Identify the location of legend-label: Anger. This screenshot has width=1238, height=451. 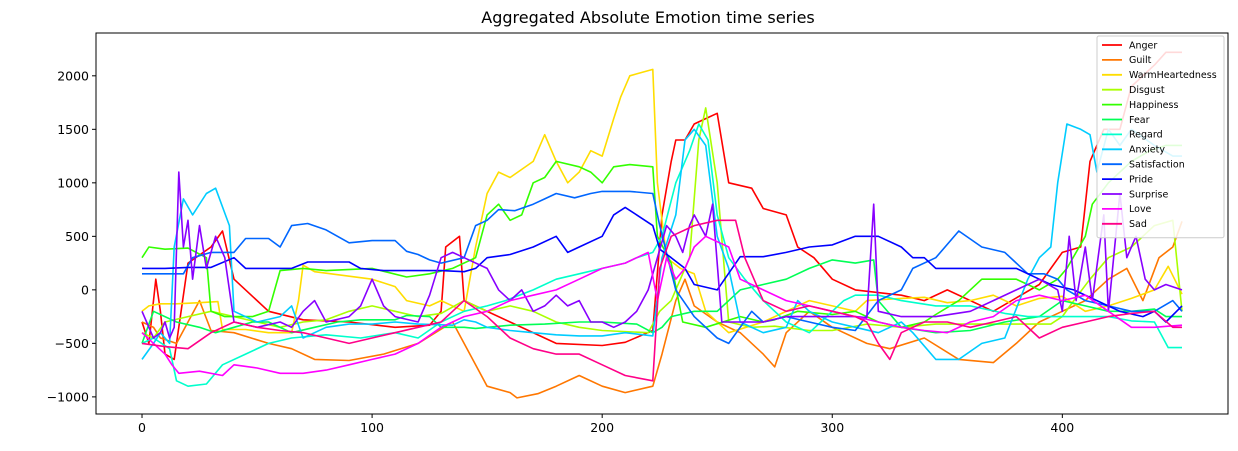
(1143, 45).